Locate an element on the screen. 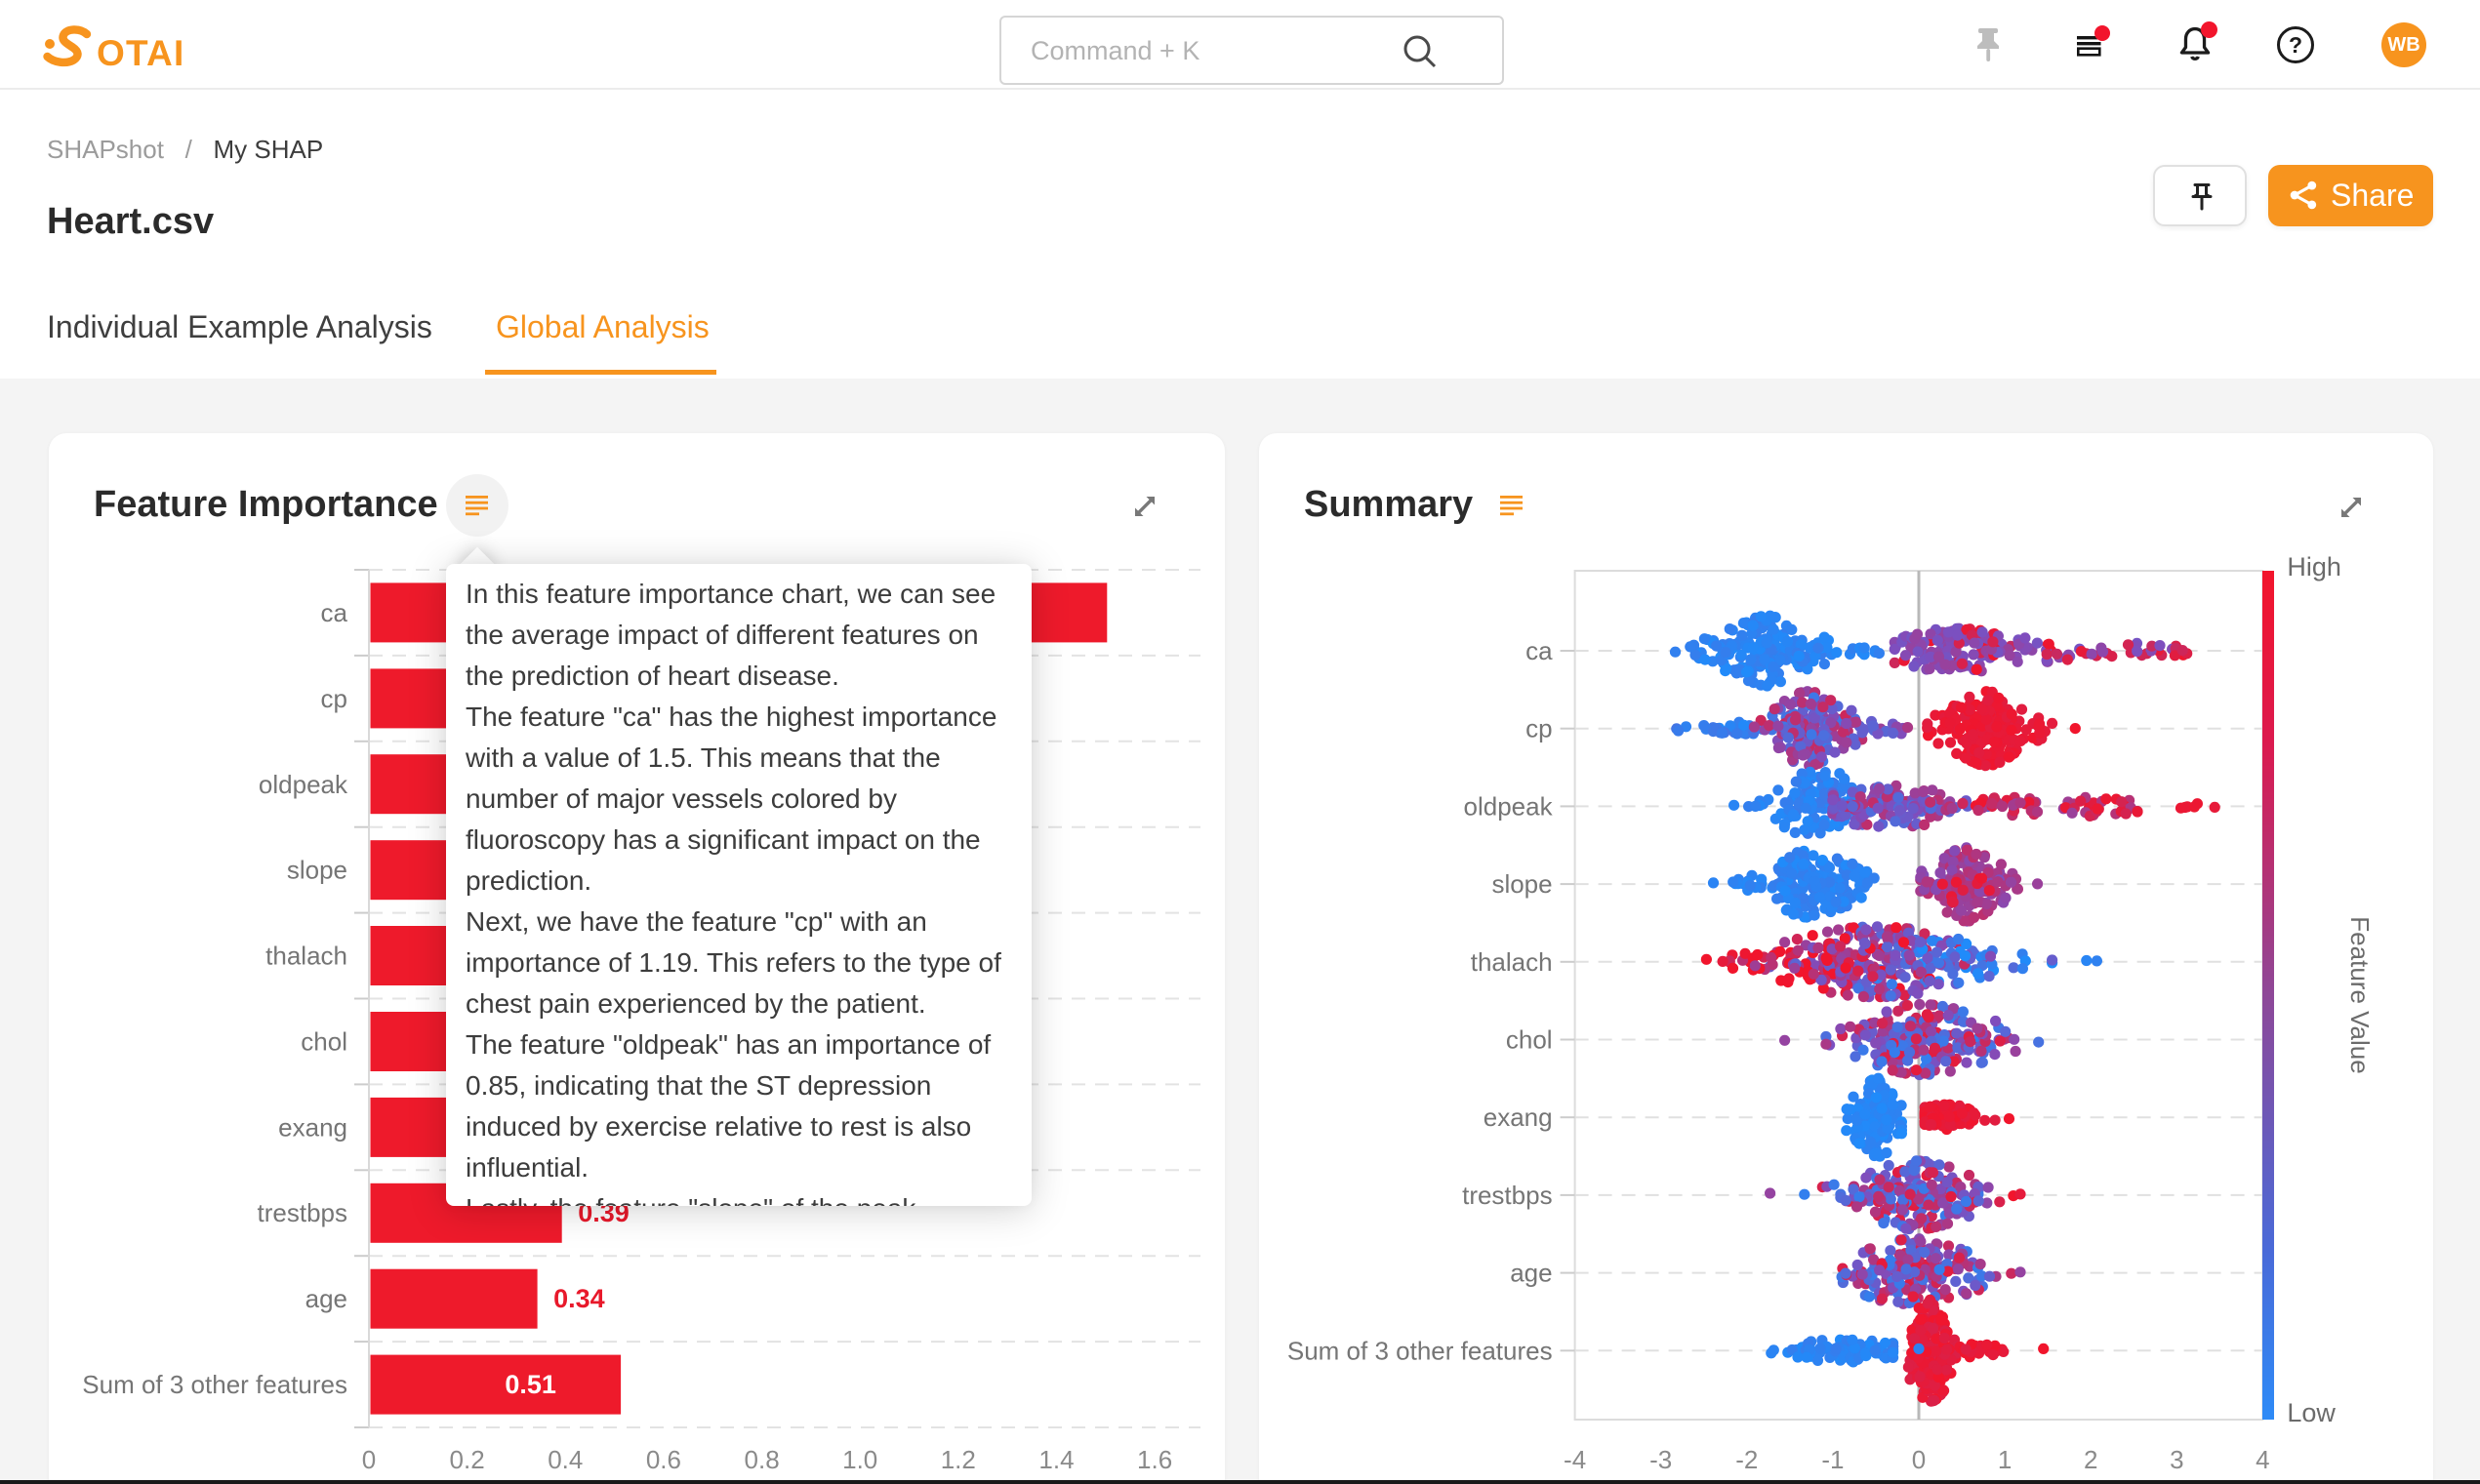 Image resolution: width=2480 pixels, height=1484 pixels. svg-text: 1.4 is located at coordinates (1056, 1459).